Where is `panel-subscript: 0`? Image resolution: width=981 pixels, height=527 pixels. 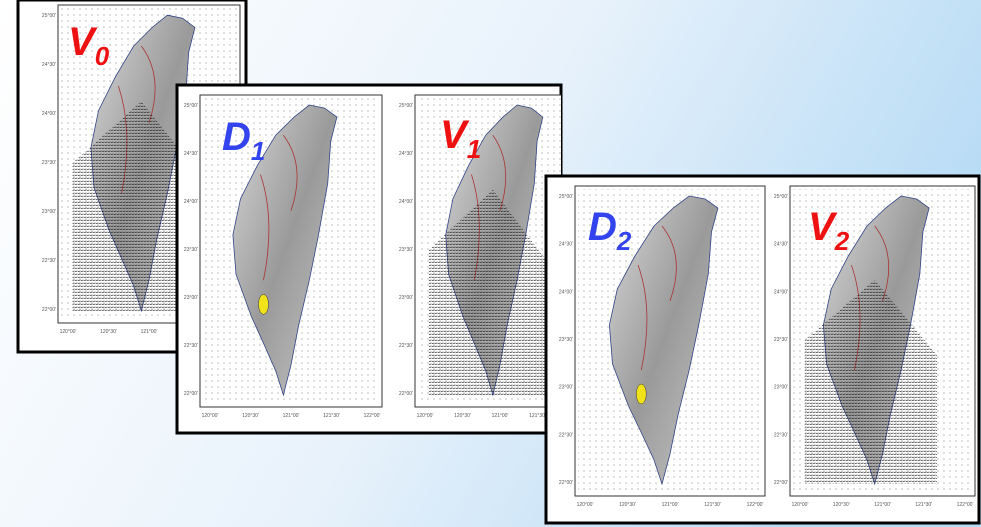
panel-subscript: 0 is located at coordinates (102, 56).